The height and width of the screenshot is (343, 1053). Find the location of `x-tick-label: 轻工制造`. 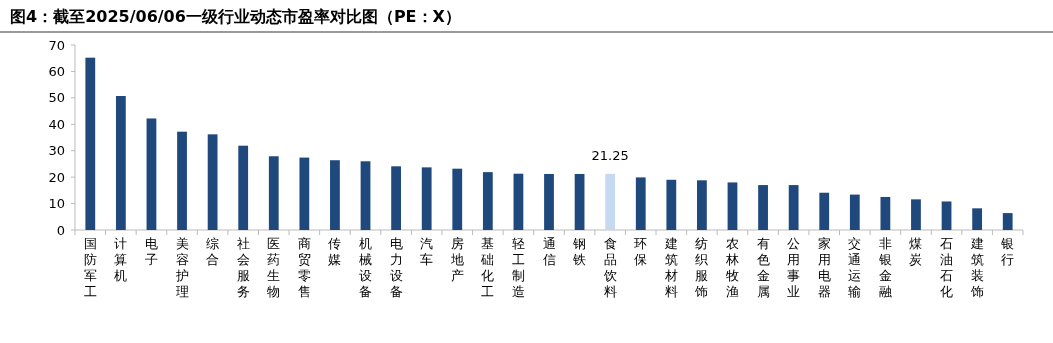

x-tick-label: 轻工制造 is located at coordinates (518, 267).